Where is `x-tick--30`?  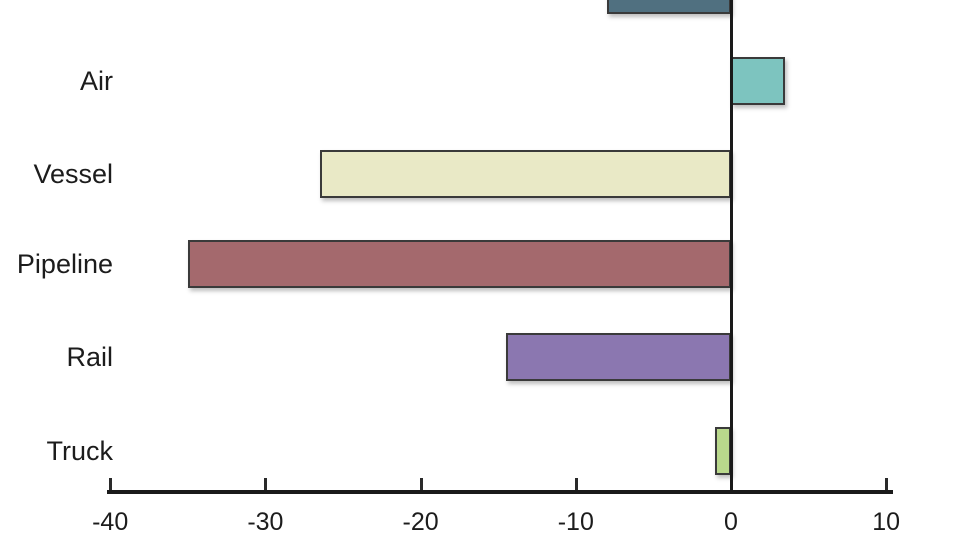 x-tick--30 is located at coordinates (266, 484).